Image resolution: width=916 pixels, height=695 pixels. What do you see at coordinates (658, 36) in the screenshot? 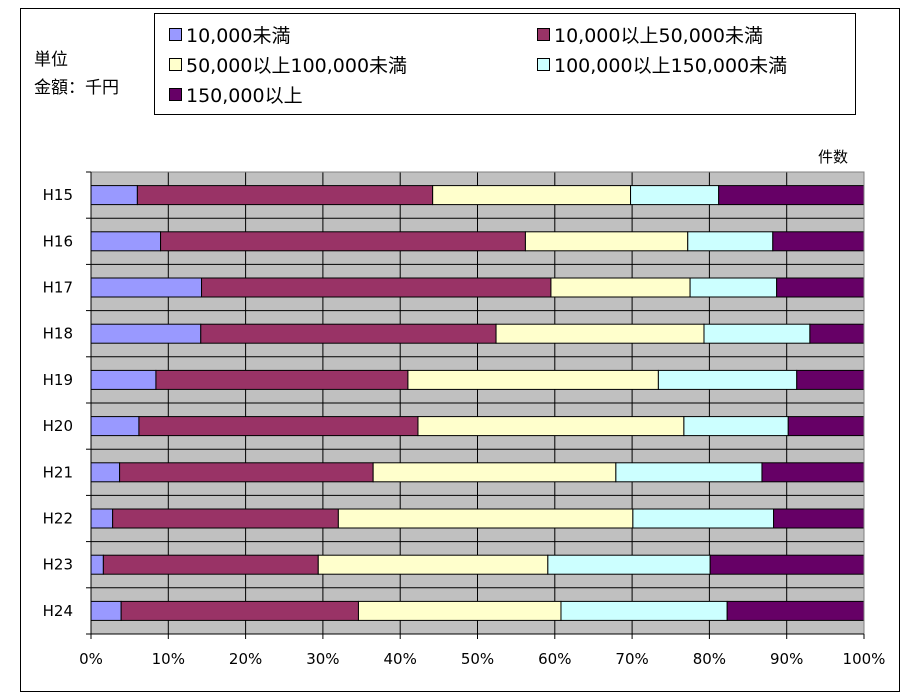
I see `legend-label-2: 10,000以上50,000未満` at bounding box center [658, 36].